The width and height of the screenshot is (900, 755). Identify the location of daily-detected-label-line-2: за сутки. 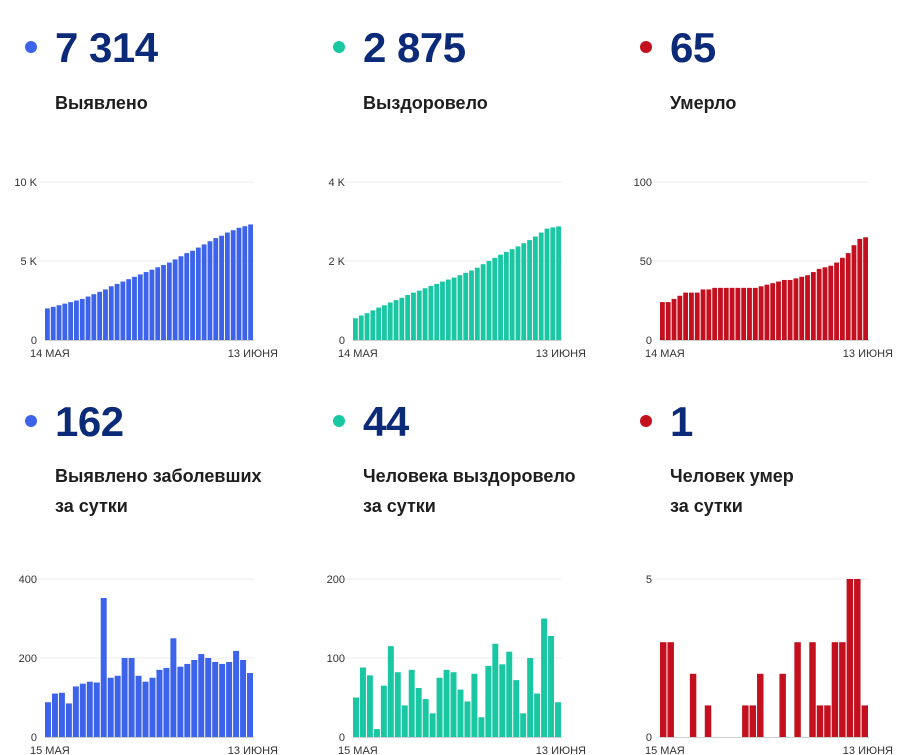
(91, 506).